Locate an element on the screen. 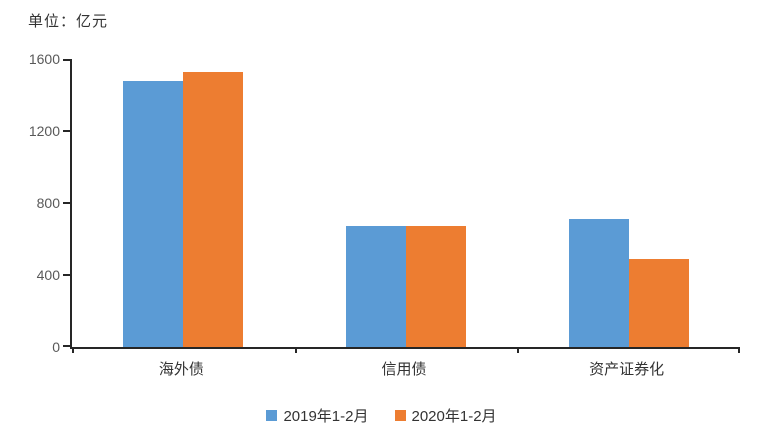 The height and width of the screenshot is (440, 763). category-label: 信用债 is located at coordinates (404, 369).